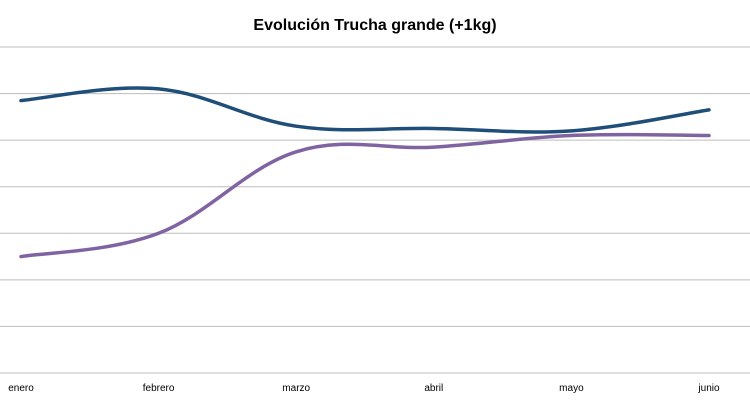 This screenshot has height=400, width=750. What do you see at coordinates (433, 388) in the screenshot?
I see `x-tick-label: abril` at bounding box center [433, 388].